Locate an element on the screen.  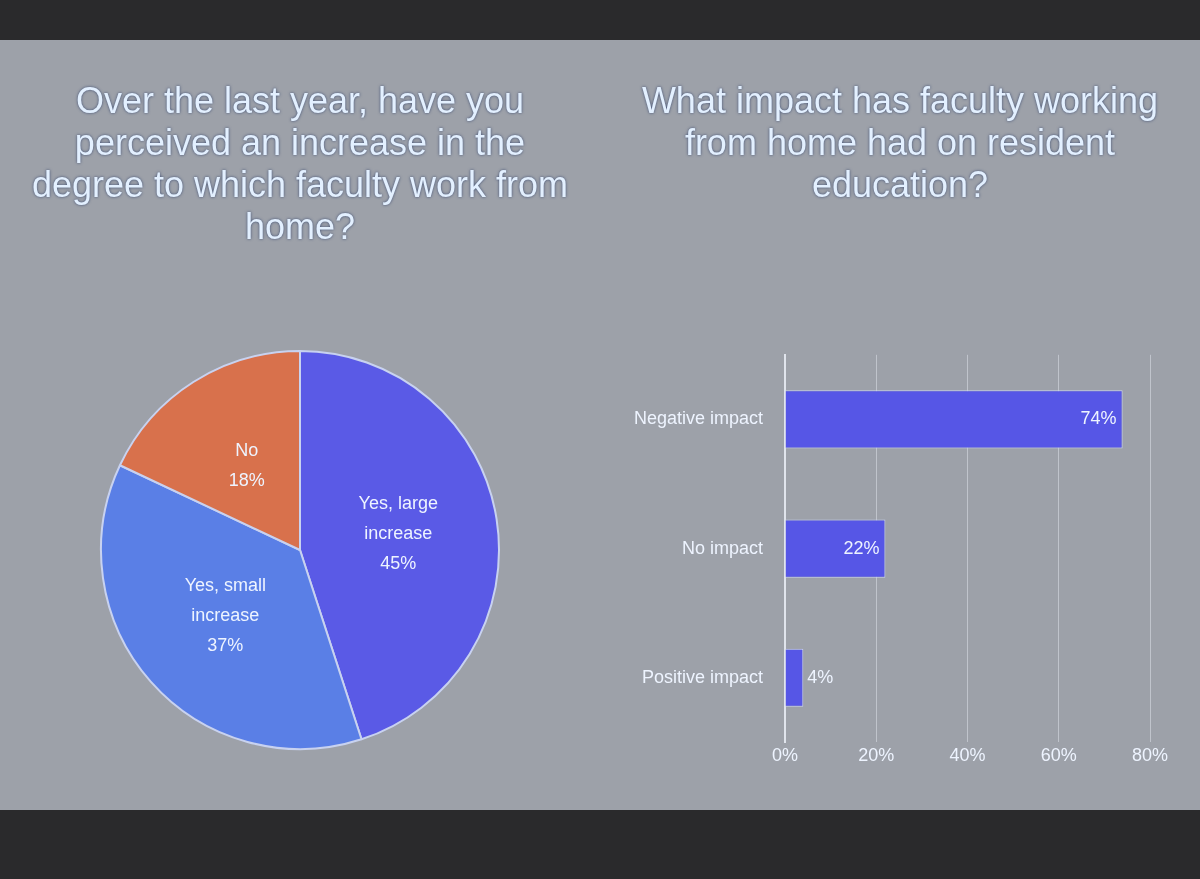
x-tick-label: 20% is located at coordinates (876, 755).